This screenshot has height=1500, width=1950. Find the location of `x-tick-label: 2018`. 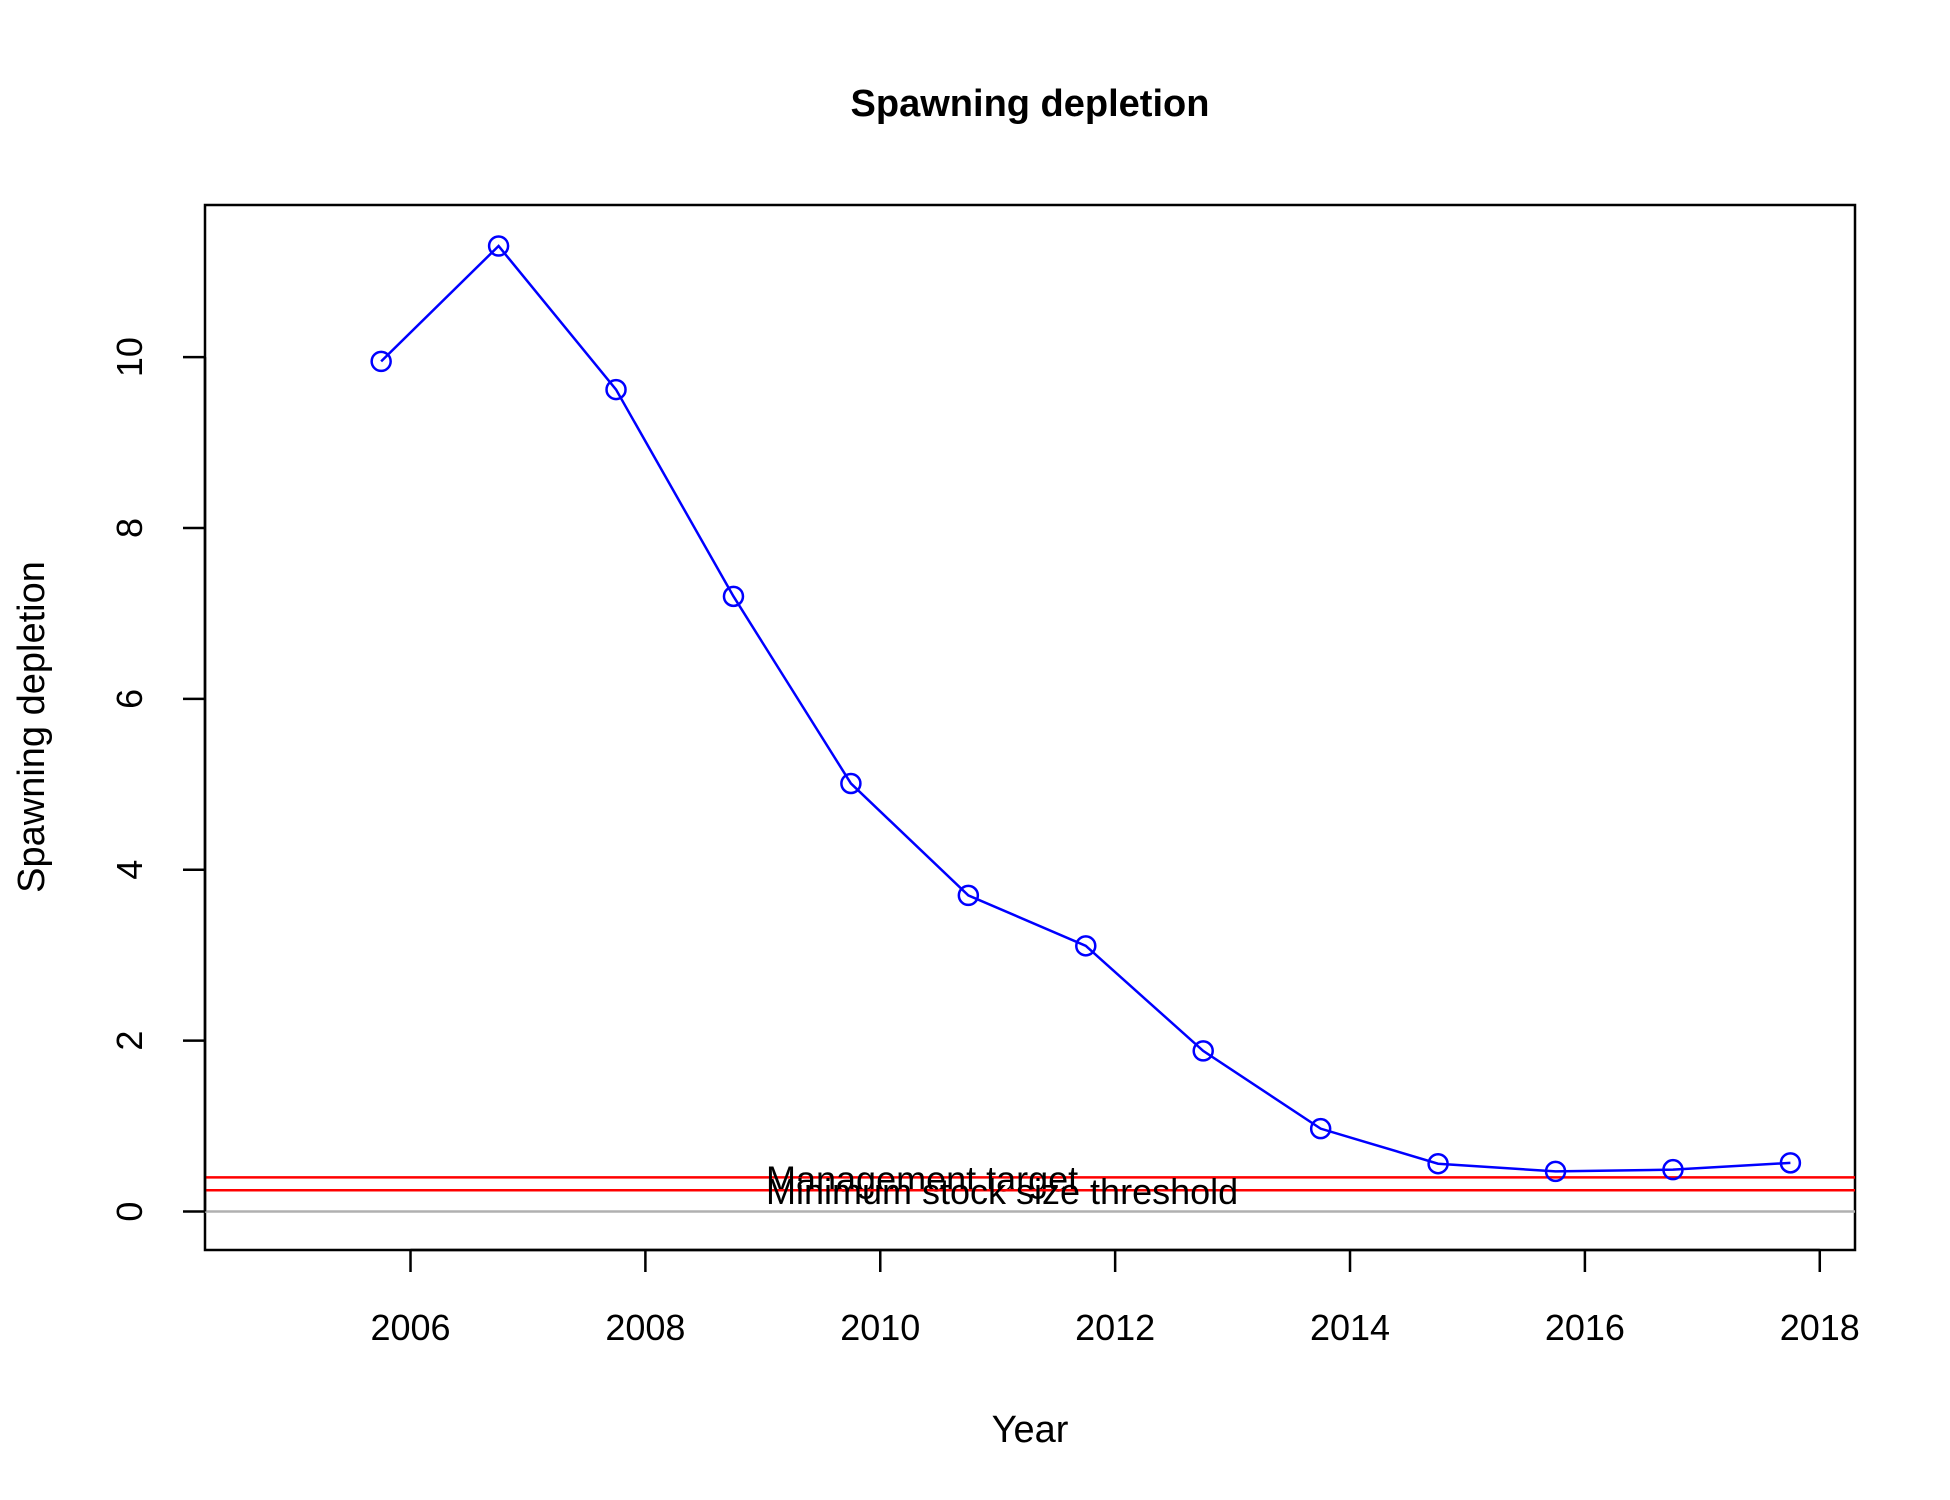

x-tick-label: 2018 is located at coordinates (1820, 1327).